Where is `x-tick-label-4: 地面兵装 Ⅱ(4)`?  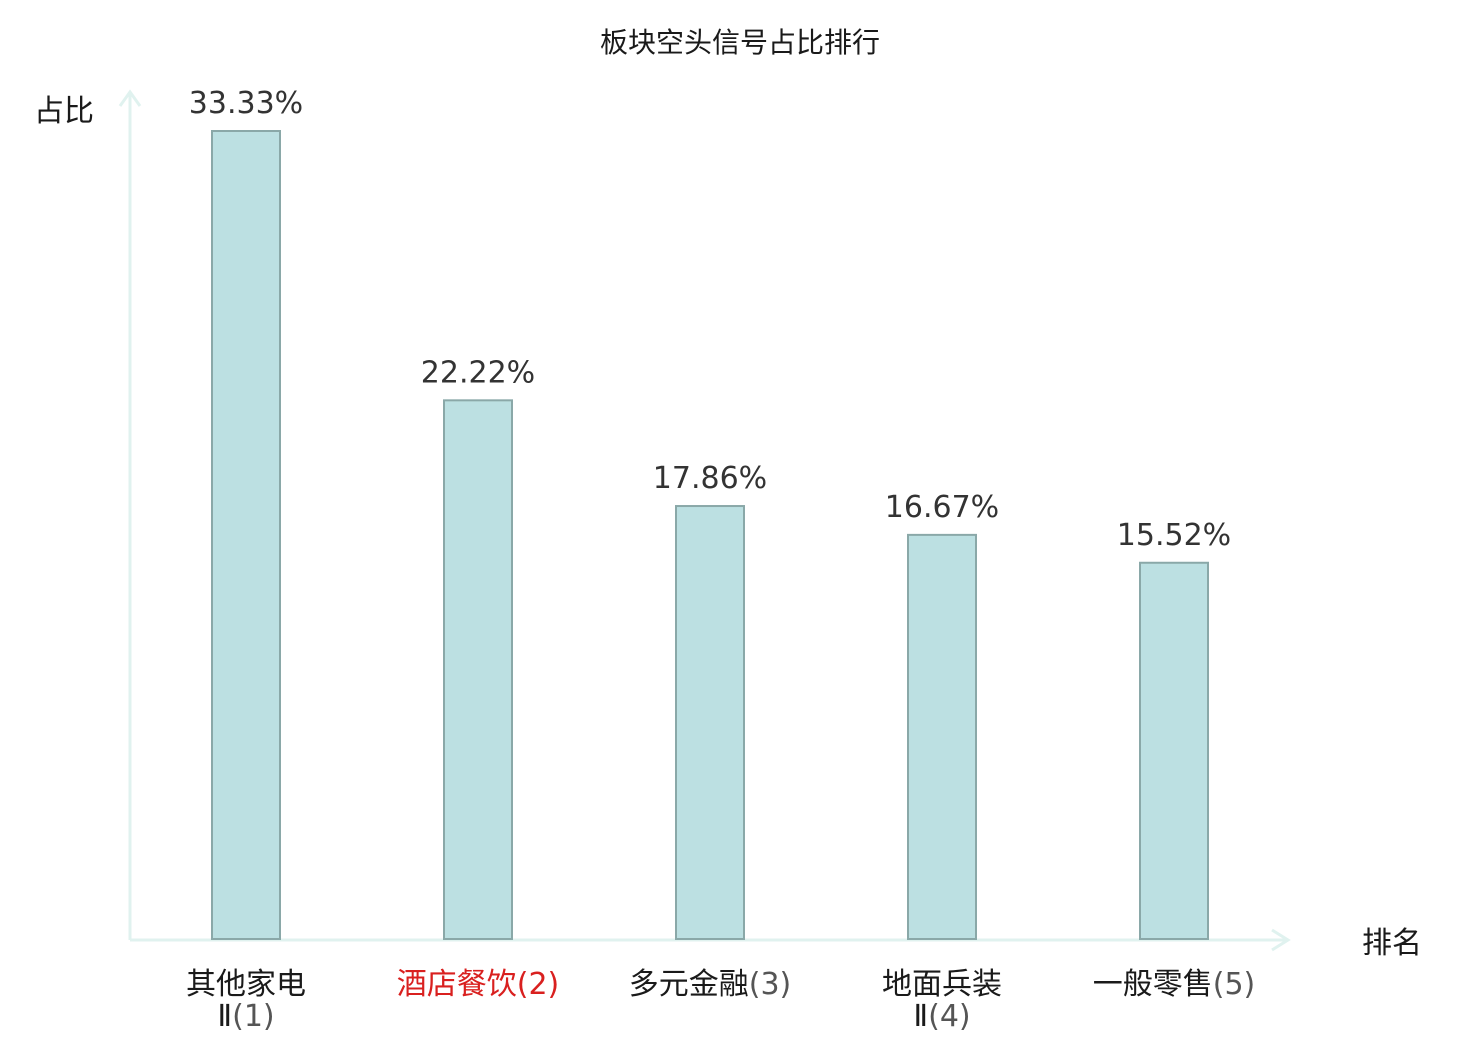
x-tick-label-4: 地面兵装 Ⅱ(4) is located at coordinates (942, 1000).